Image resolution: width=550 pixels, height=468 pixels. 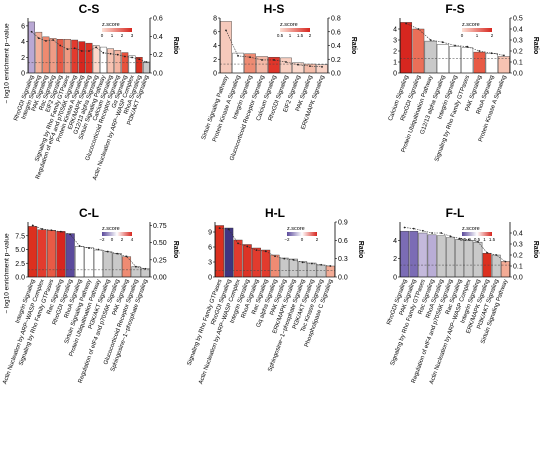 I want to click on legend-tick-label: 4, so click(x=132, y=239).